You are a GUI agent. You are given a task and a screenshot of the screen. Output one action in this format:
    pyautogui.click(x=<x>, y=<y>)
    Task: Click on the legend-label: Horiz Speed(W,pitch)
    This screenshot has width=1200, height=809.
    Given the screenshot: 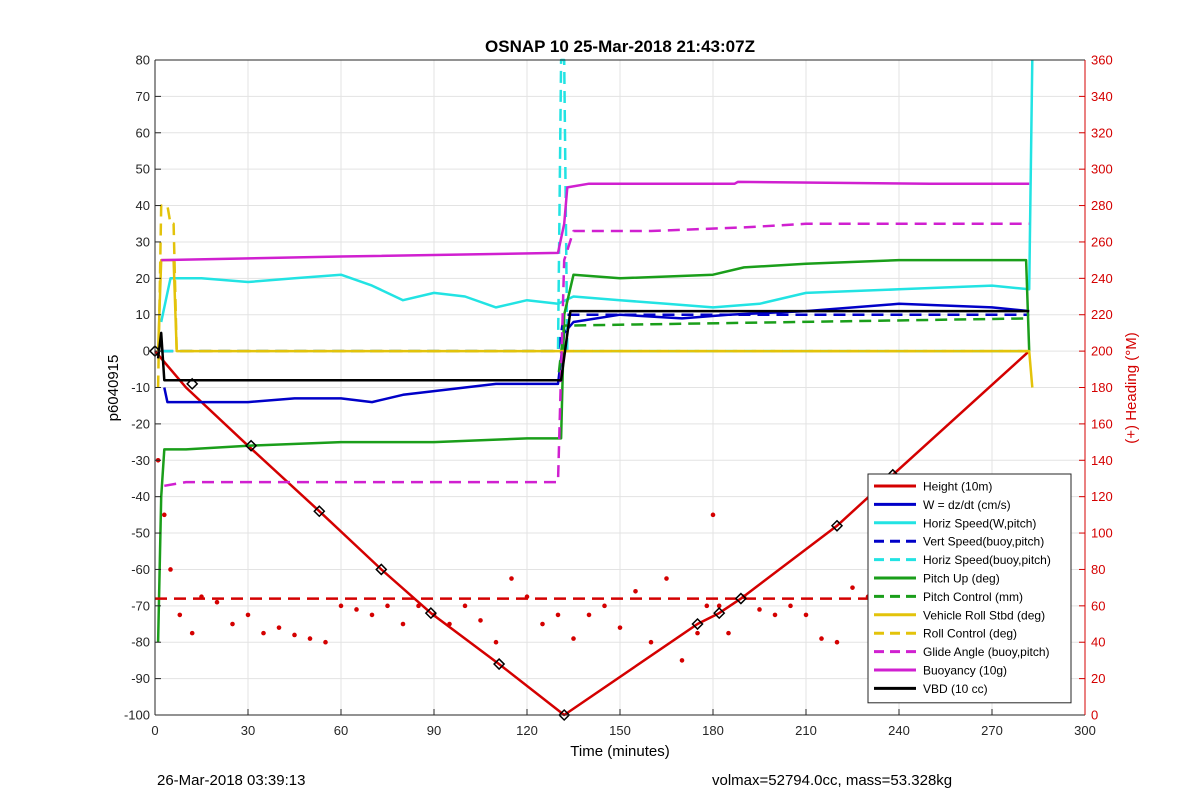 What is the action you would take?
    pyautogui.click(x=979, y=523)
    